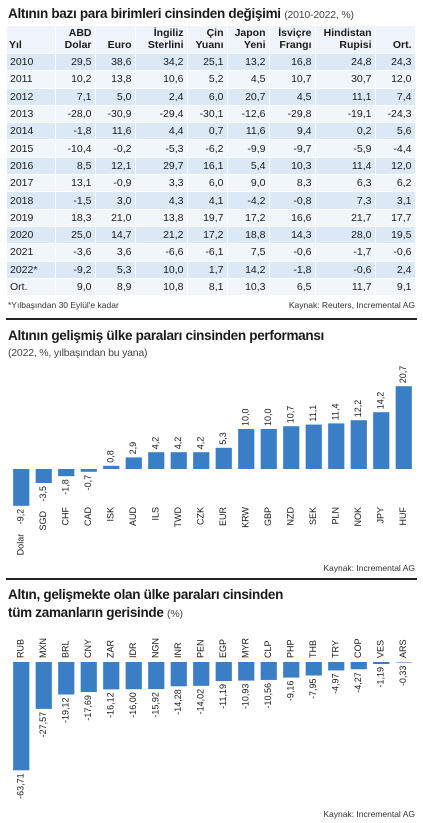 This screenshot has width=423, height=823. I want to click on value-label: 11,1, so click(313, 413).